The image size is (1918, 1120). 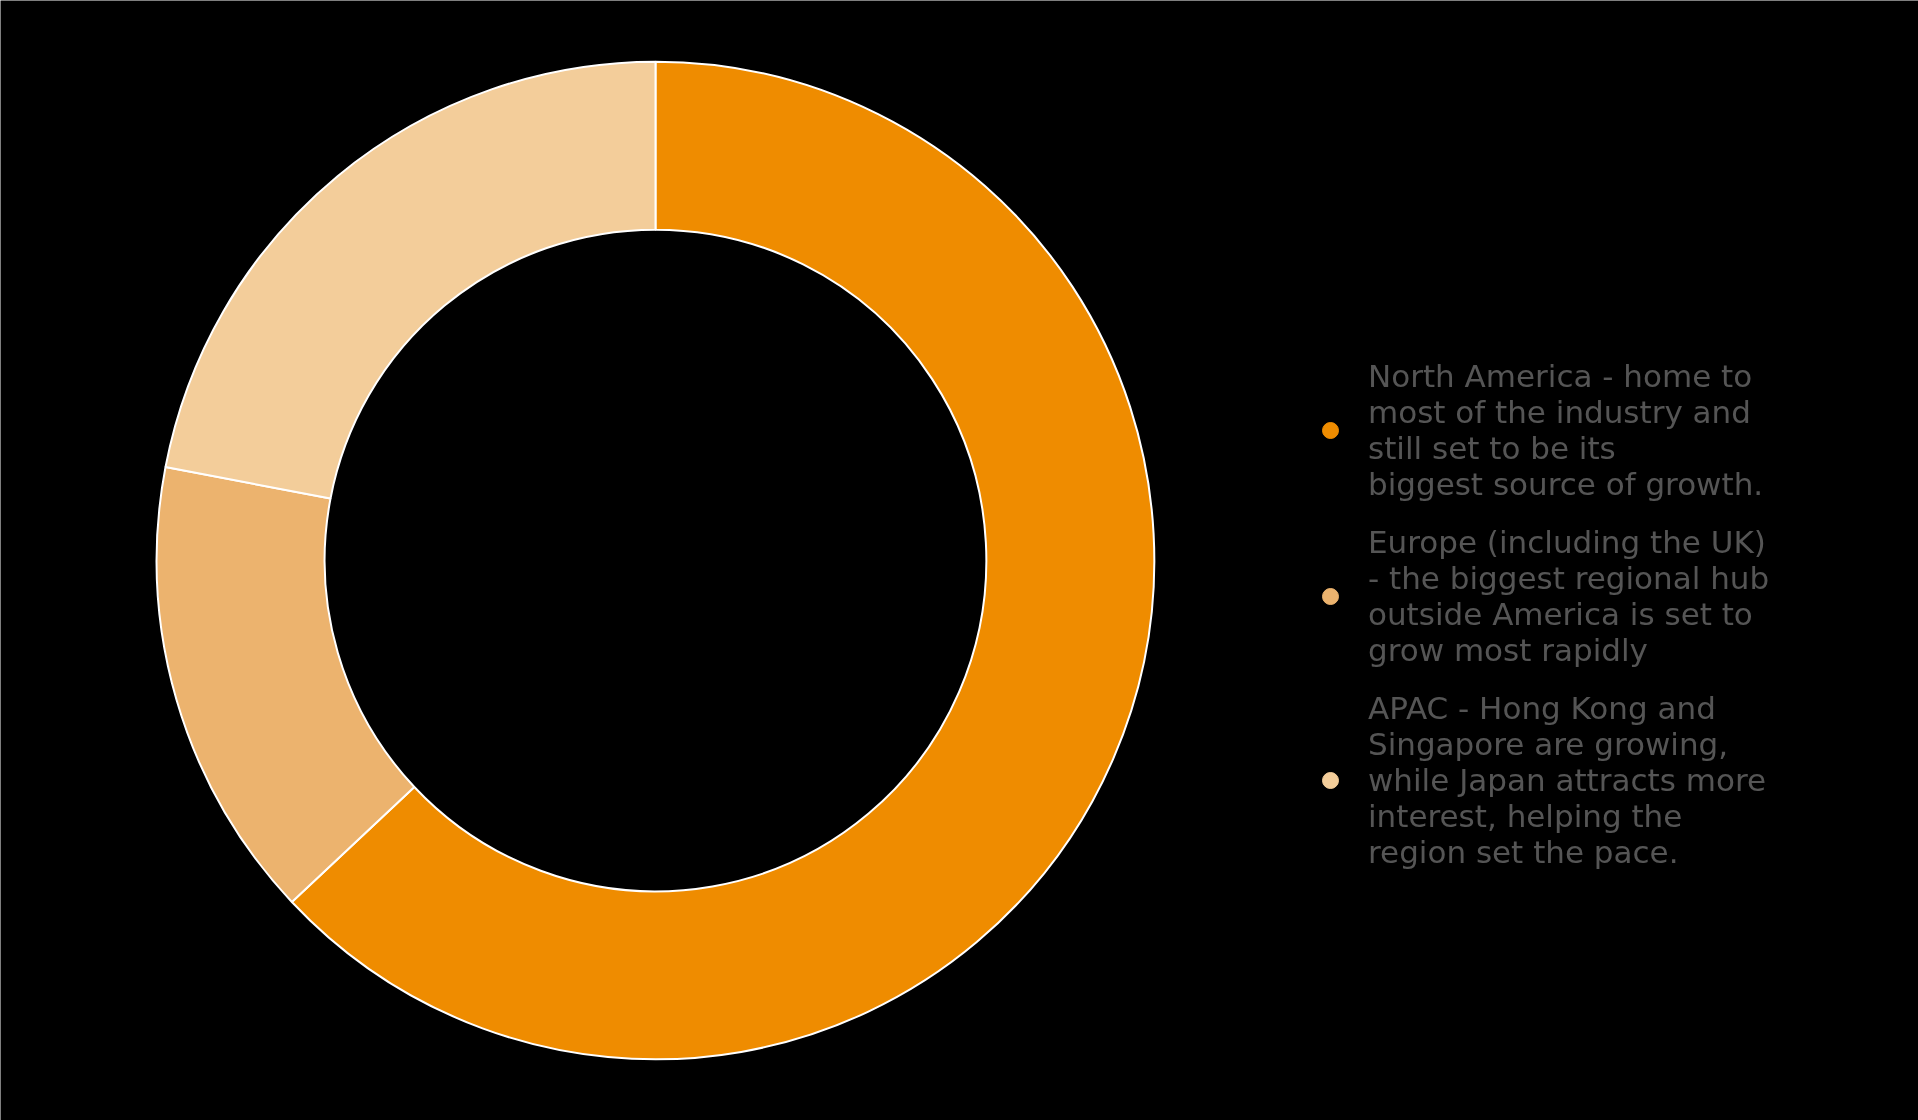 I want to click on legend-label: Europe (including the UK) - the biggest regional hub outside America is set to grow most rapidly, so click(x=1569, y=596).